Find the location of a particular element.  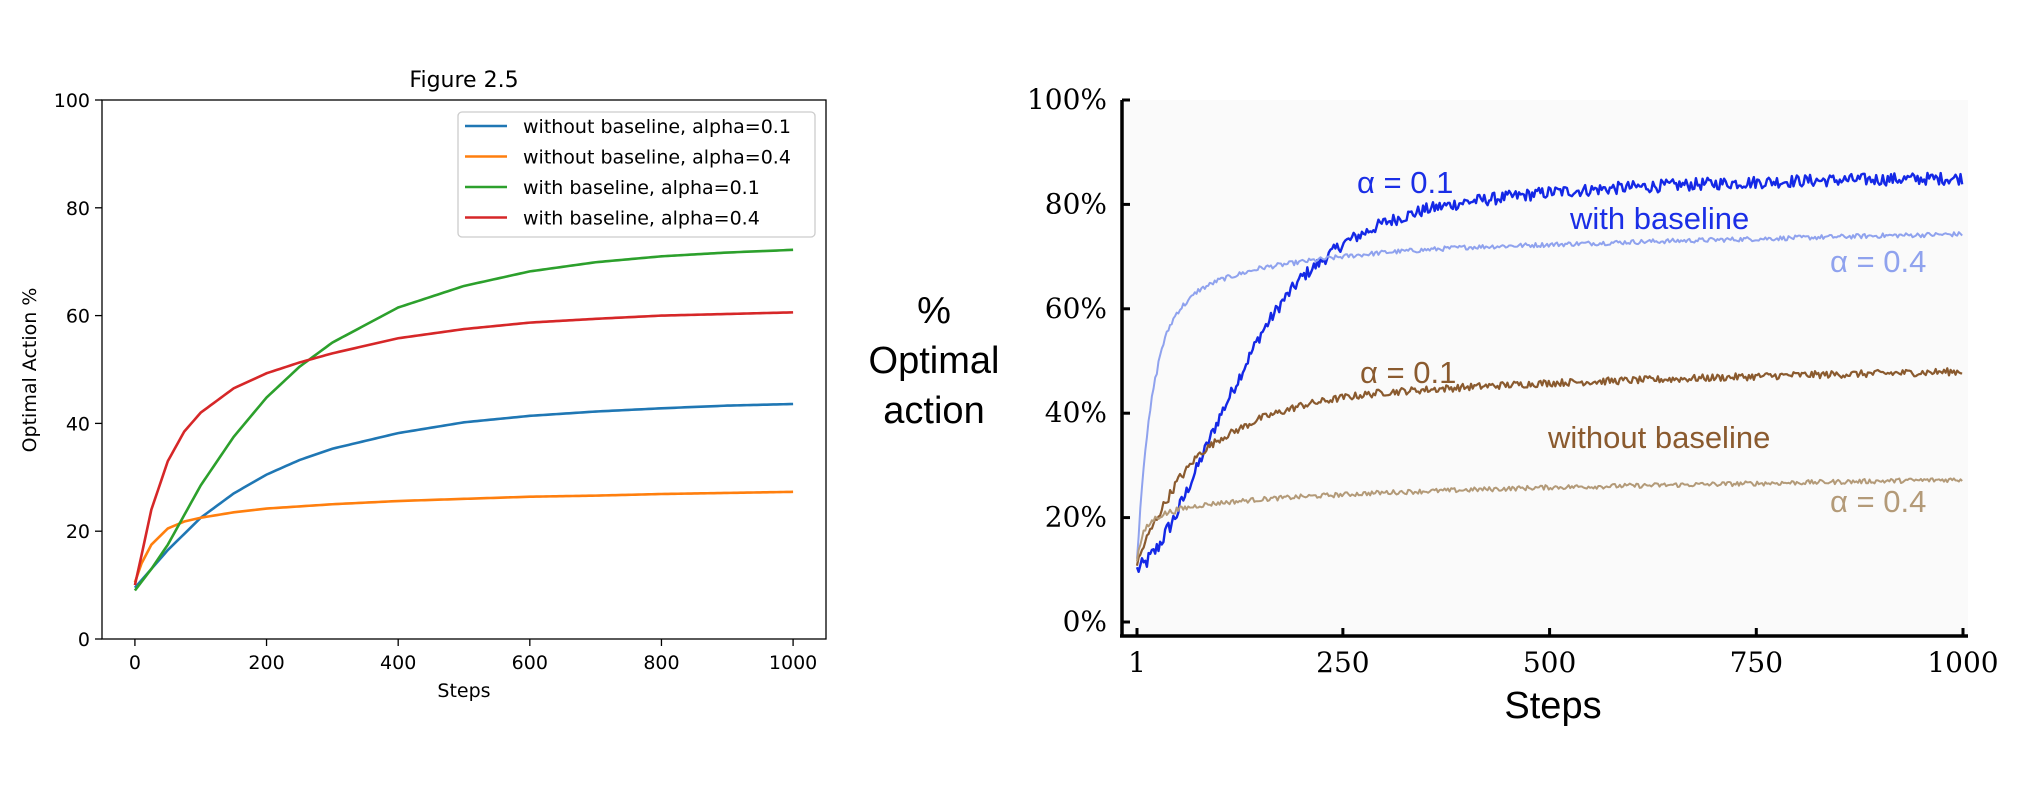

chart-2-y-tick-label: 60% is located at coordinates (1076, 308).